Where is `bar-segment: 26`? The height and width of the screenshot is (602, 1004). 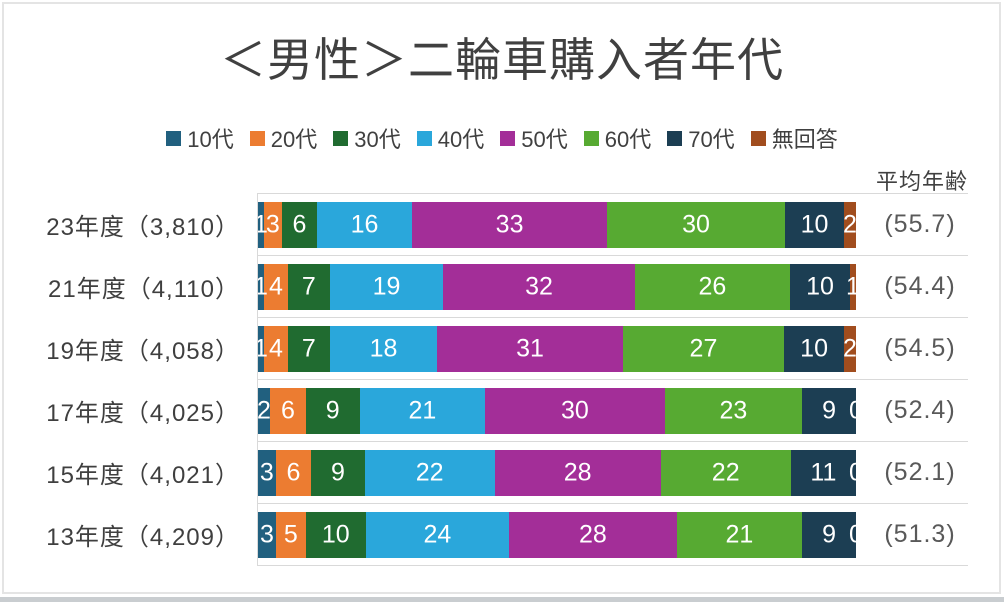 bar-segment: 26 is located at coordinates (712, 287).